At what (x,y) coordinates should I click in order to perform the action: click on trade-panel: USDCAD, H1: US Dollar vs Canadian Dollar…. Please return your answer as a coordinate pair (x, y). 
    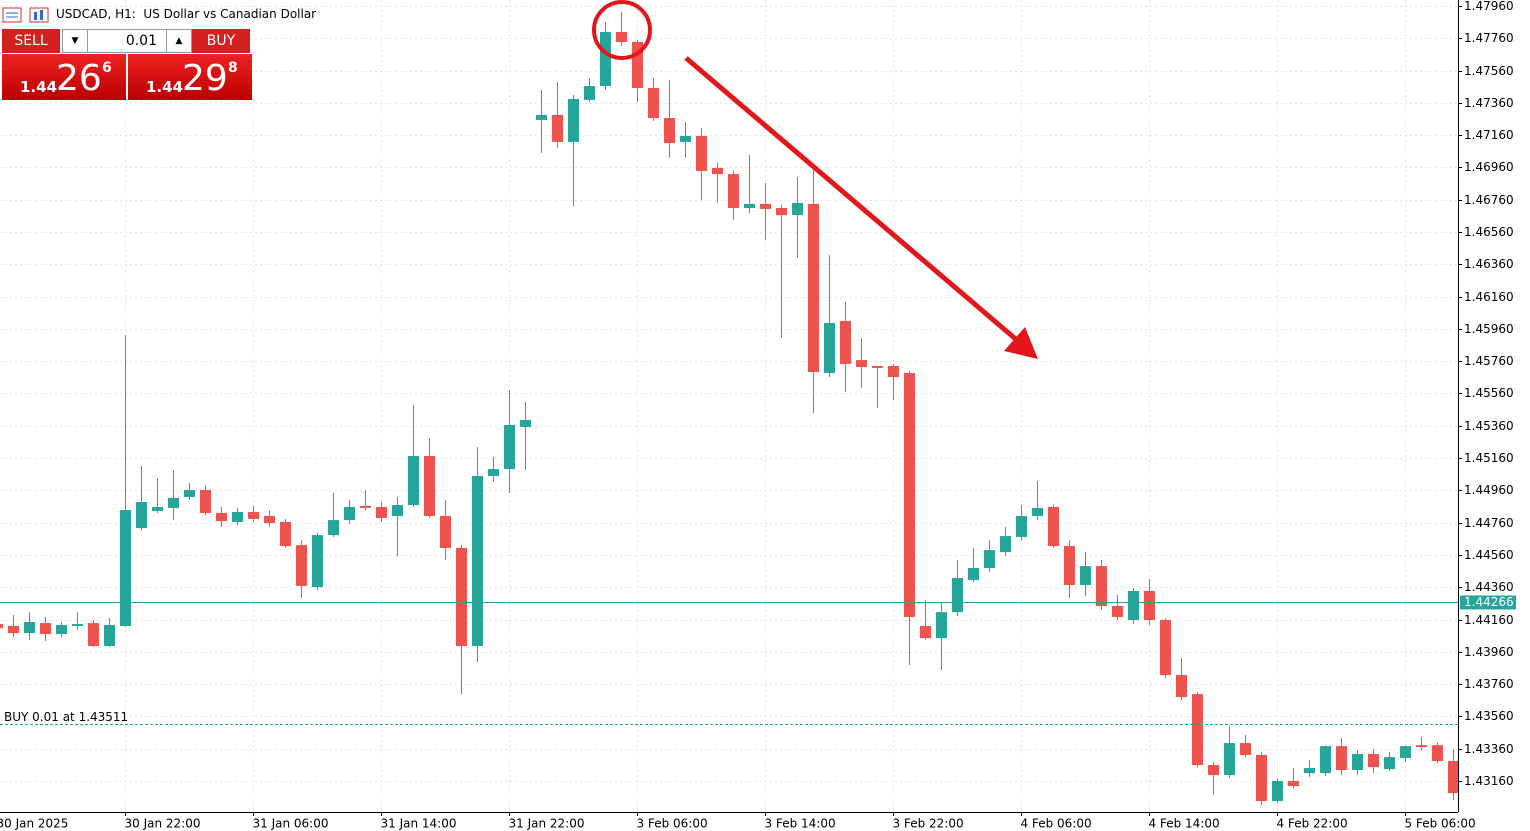
    Looking at the image, I should click on (158, 51).